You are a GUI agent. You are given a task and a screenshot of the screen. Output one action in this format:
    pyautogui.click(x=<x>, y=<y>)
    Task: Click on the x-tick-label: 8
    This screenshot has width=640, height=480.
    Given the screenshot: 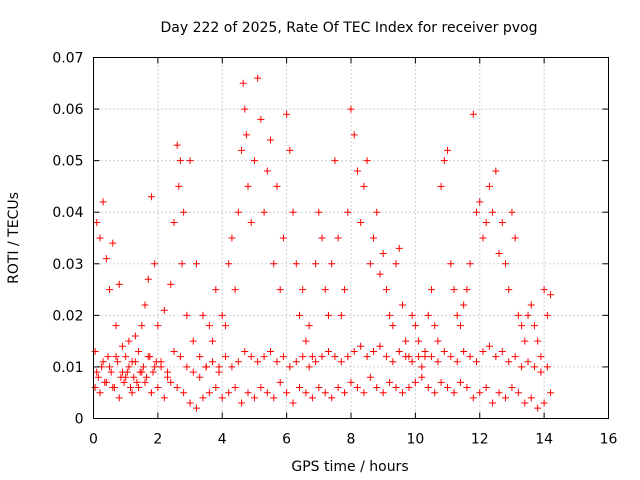 What is the action you would take?
    pyautogui.click(x=351, y=440)
    